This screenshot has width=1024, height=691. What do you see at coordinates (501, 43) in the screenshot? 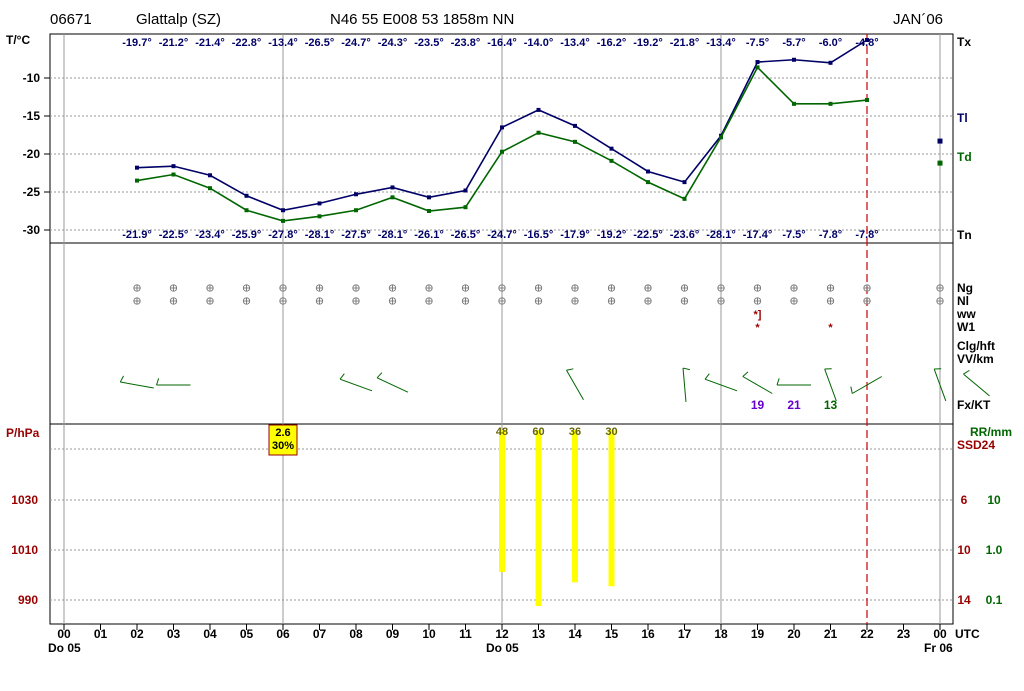
I see `tx-value-label: -16.4°` at bounding box center [501, 43].